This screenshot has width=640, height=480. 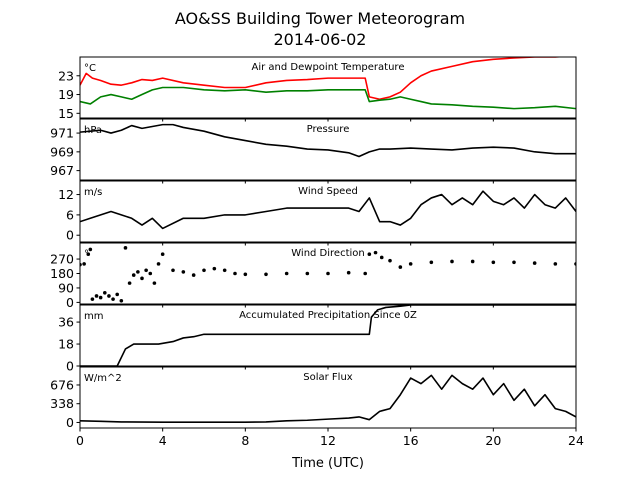 What do you see at coordinates (245, 440) in the screenshot?
I see `x-tick-label: 8` at bounding box center [245, 440].